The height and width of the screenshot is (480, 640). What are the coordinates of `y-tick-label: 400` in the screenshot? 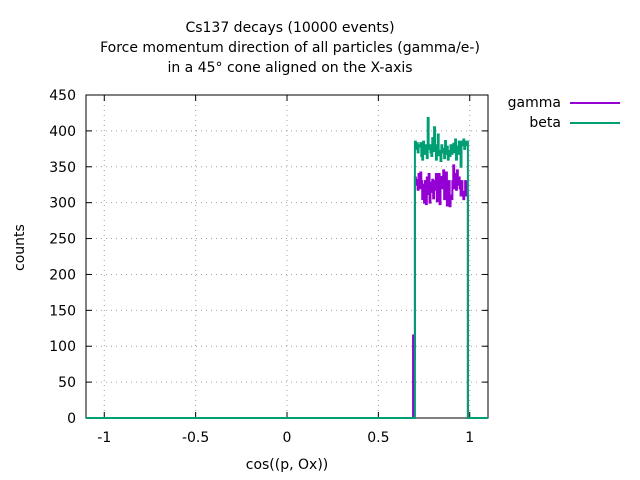 It's located at (62, 132).